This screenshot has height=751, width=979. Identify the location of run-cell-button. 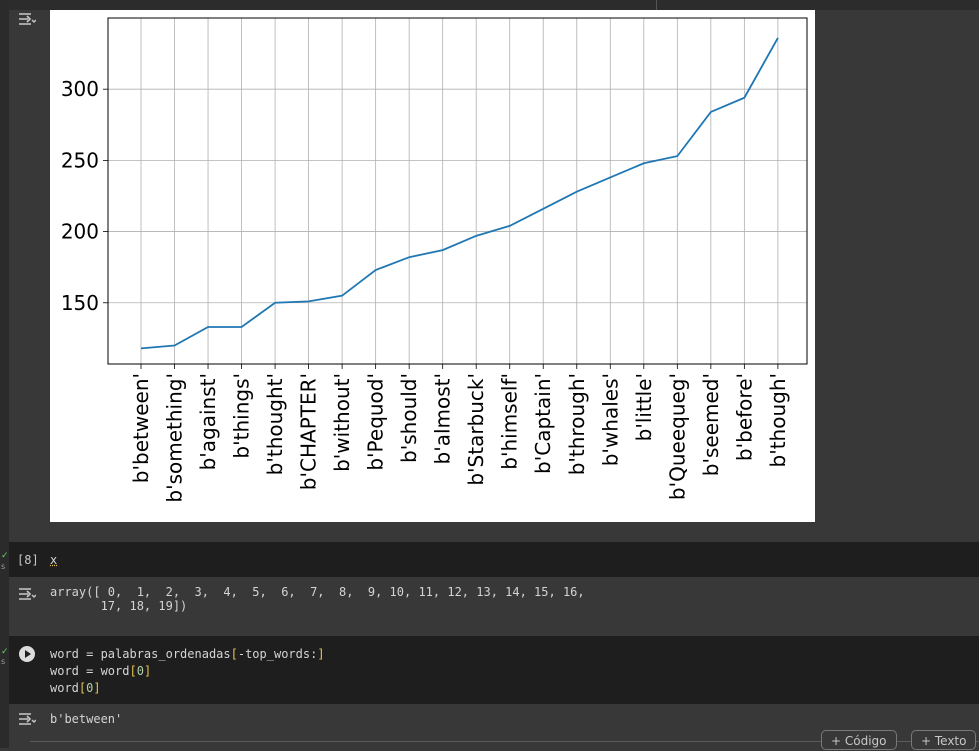
(27, 654).